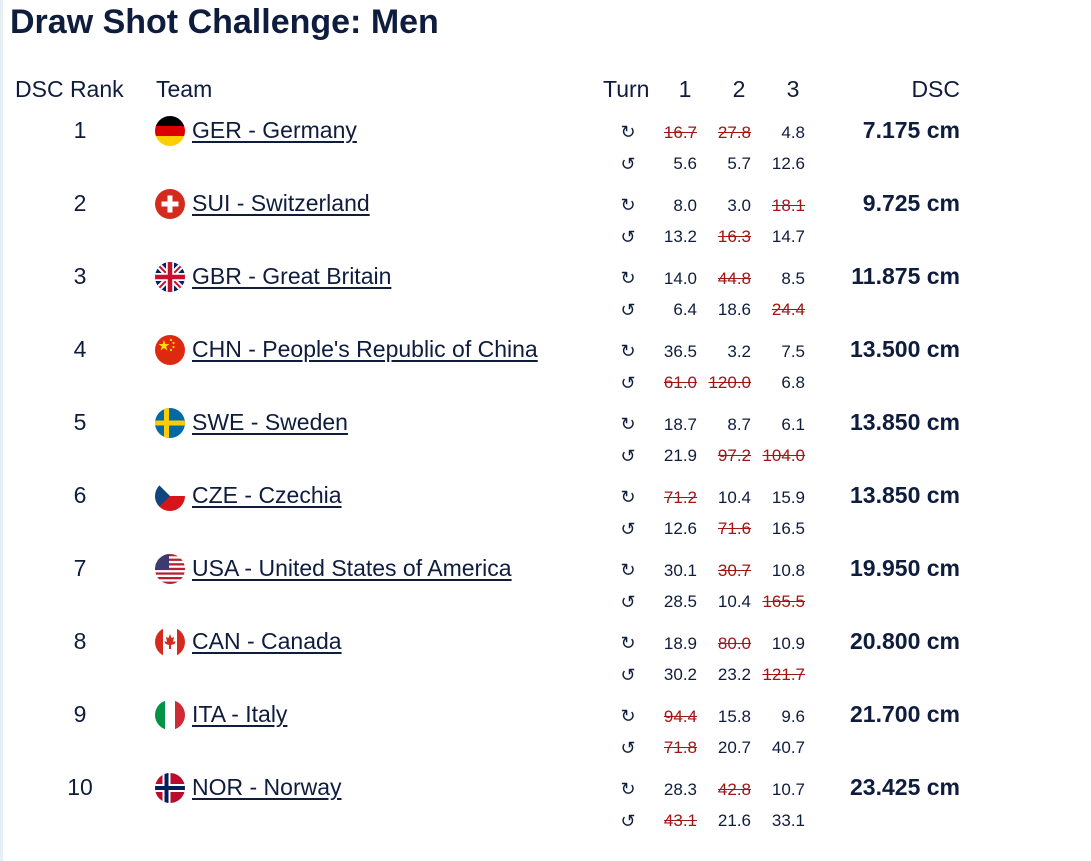 The height and width of the screenshot is (861, 1091). I want to click on china-flag-icon, so click(170, 350).